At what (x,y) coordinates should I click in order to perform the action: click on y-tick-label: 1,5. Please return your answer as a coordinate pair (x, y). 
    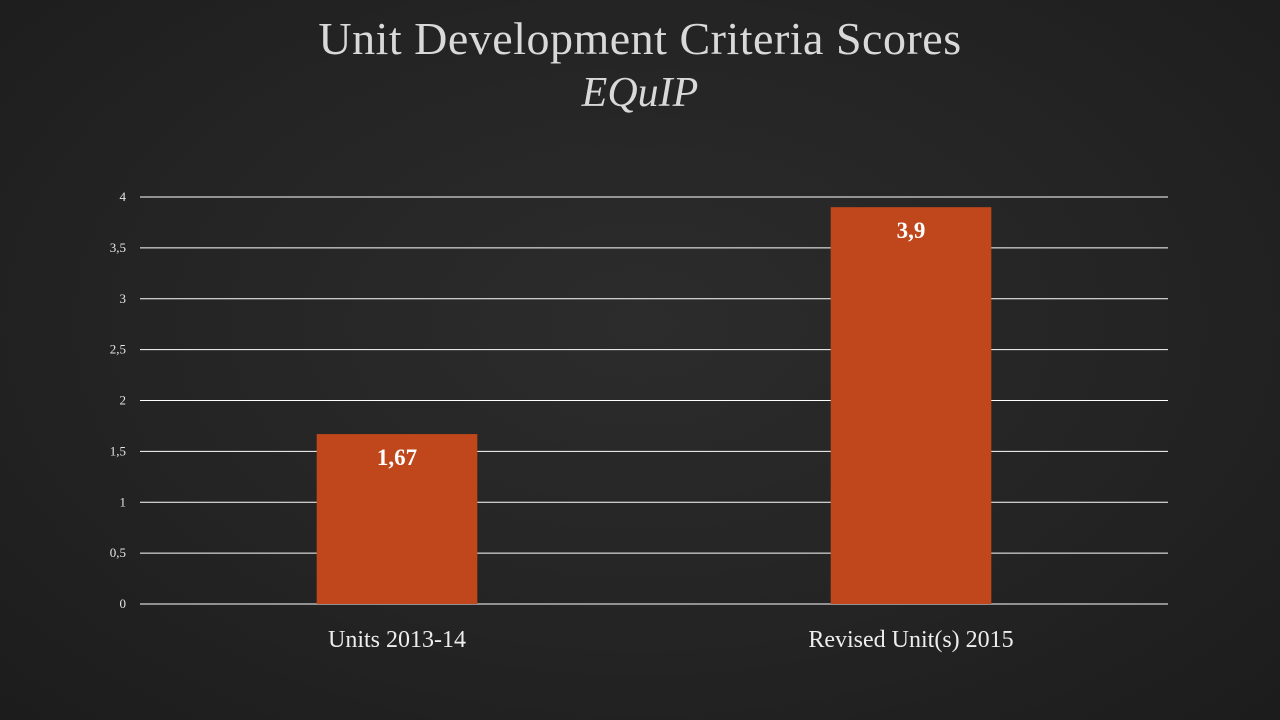
    Looking at the image, I should click on (118, 450).